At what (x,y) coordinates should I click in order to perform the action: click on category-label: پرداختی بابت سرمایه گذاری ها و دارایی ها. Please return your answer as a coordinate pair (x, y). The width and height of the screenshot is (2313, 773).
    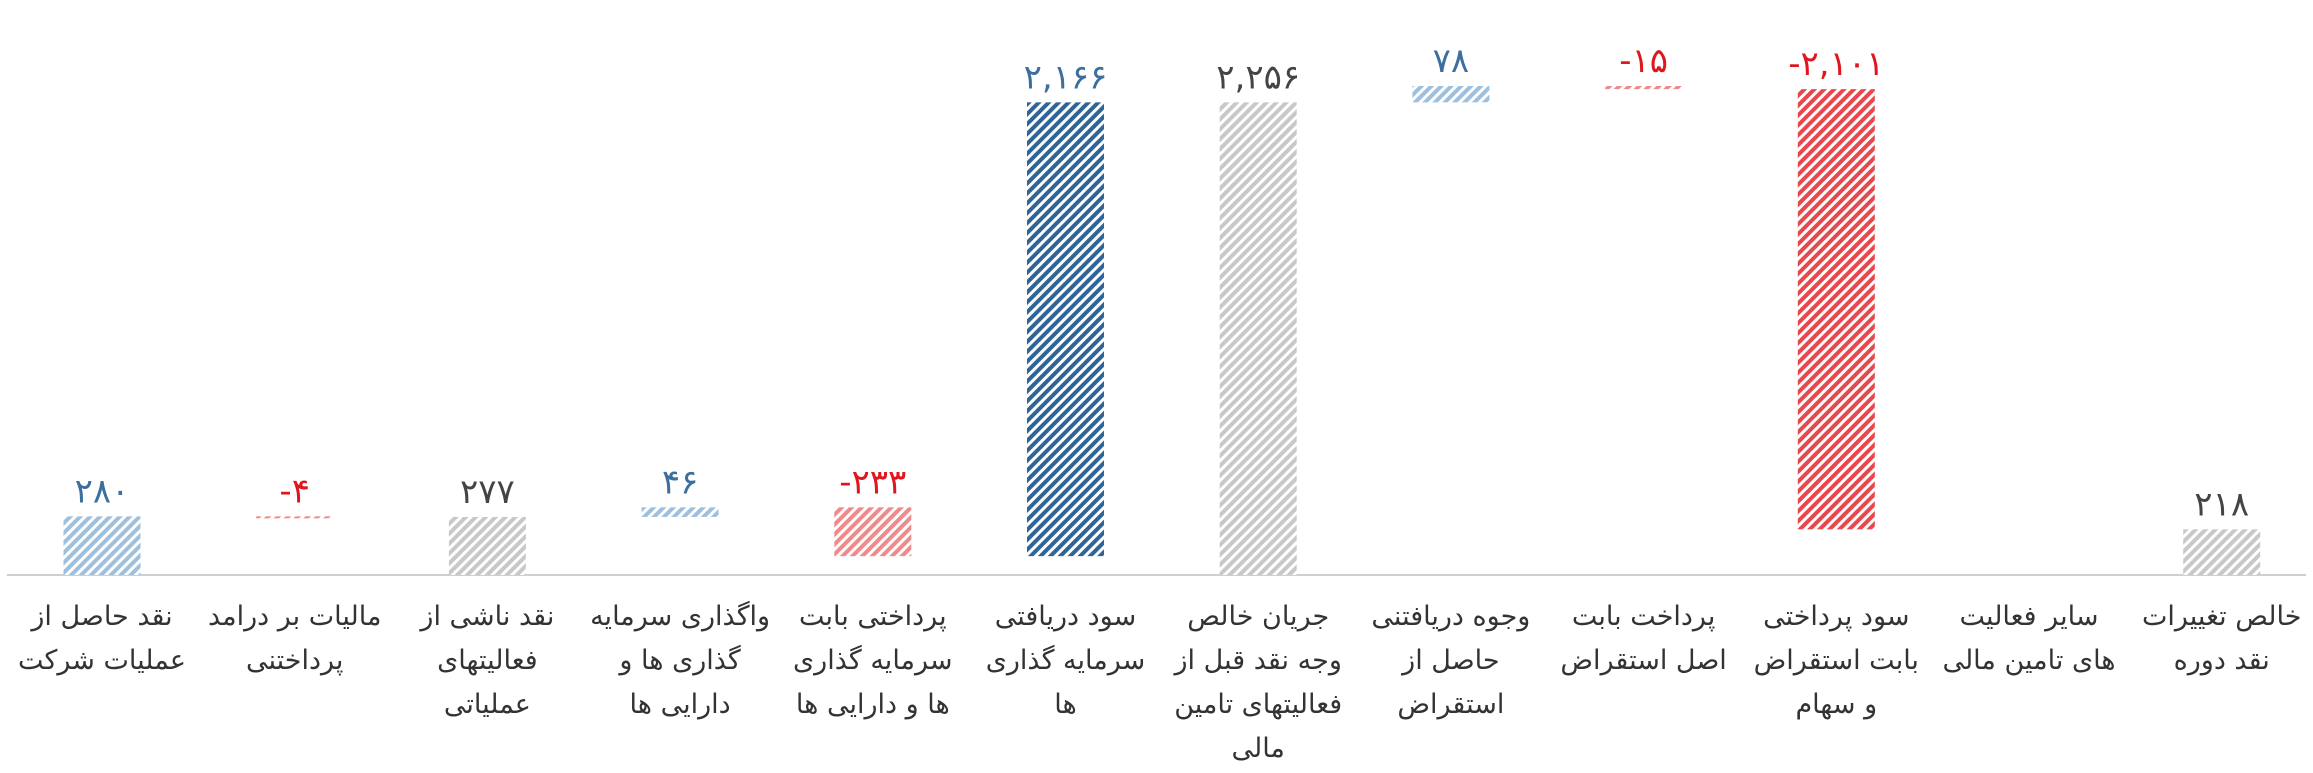
    Looking at the image, I should click on (873, 660).